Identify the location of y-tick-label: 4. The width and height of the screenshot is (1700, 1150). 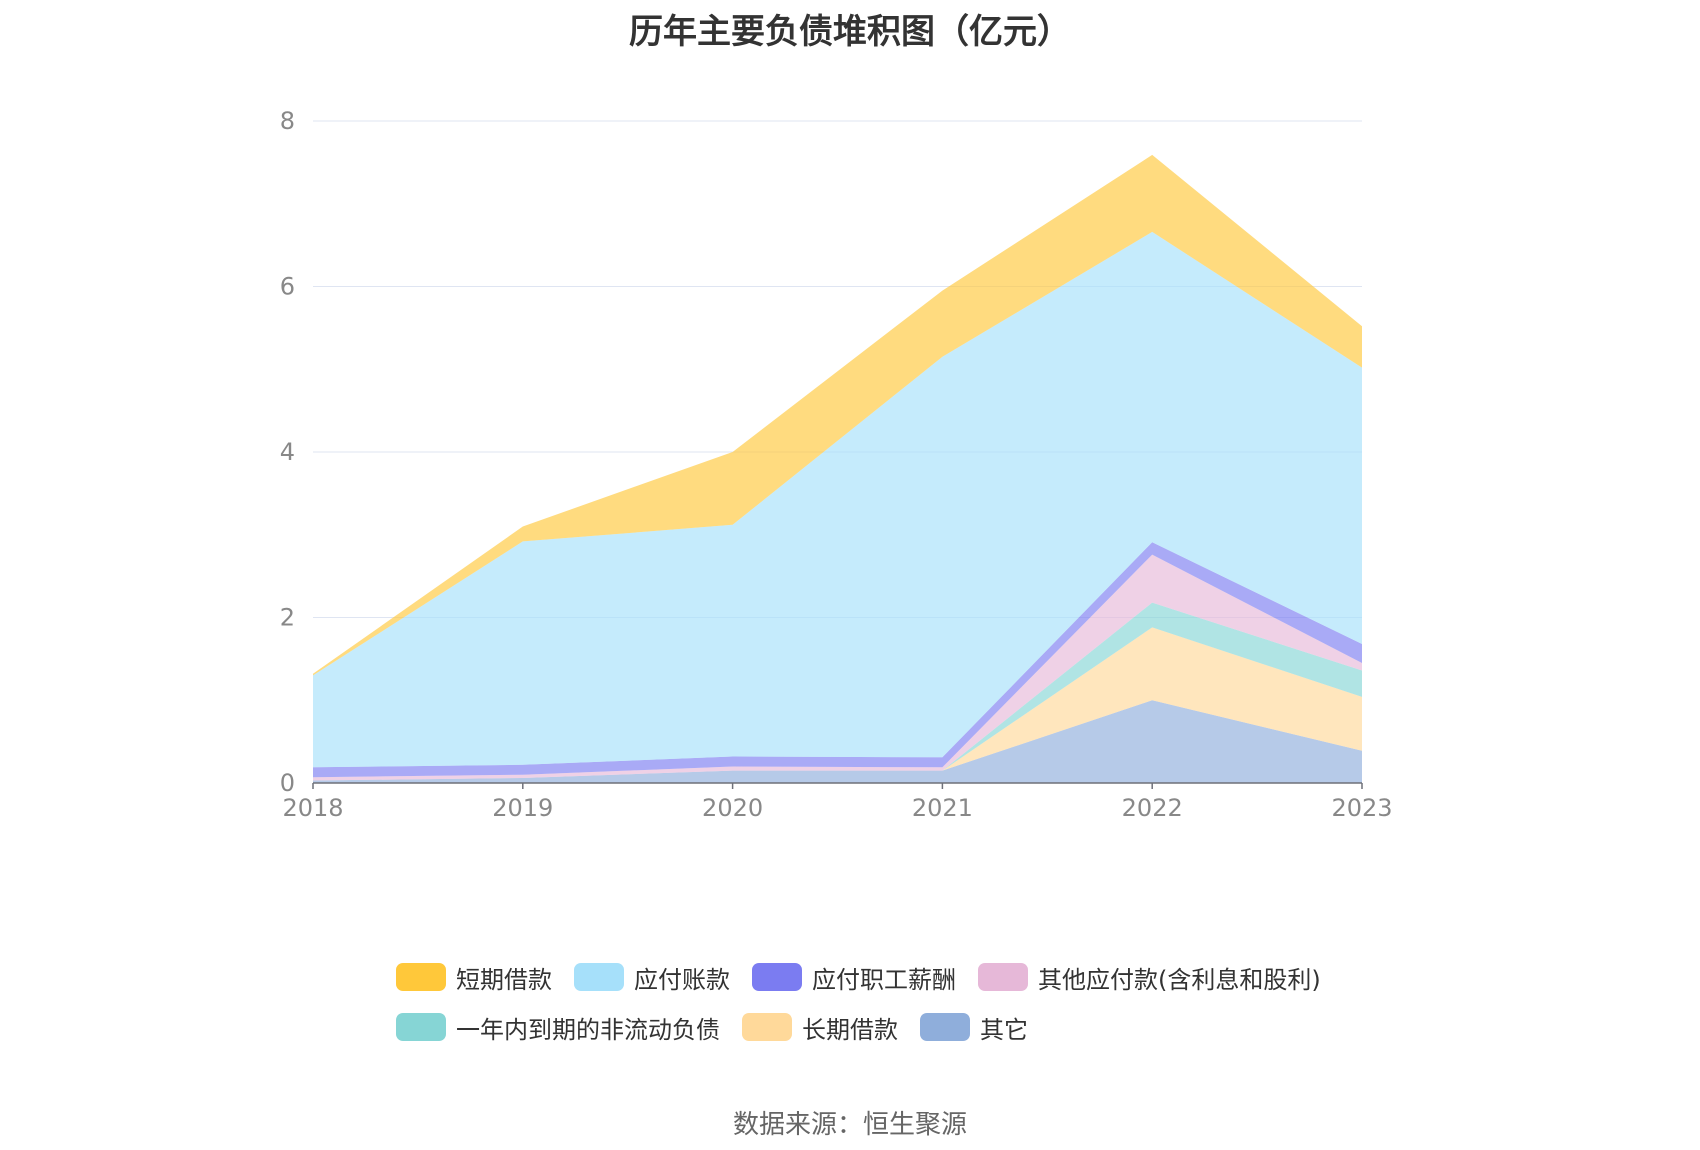
(287, 452).